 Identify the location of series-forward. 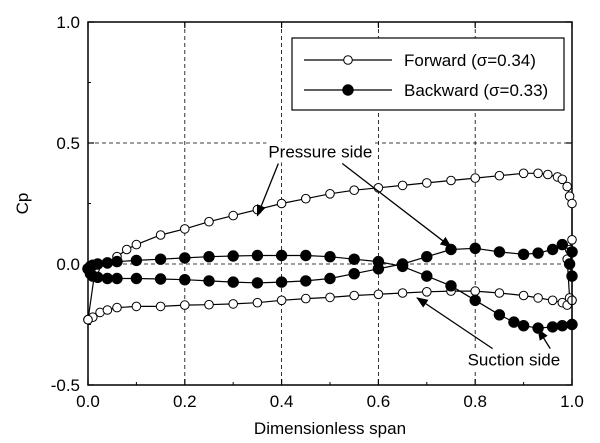
(330, 305).